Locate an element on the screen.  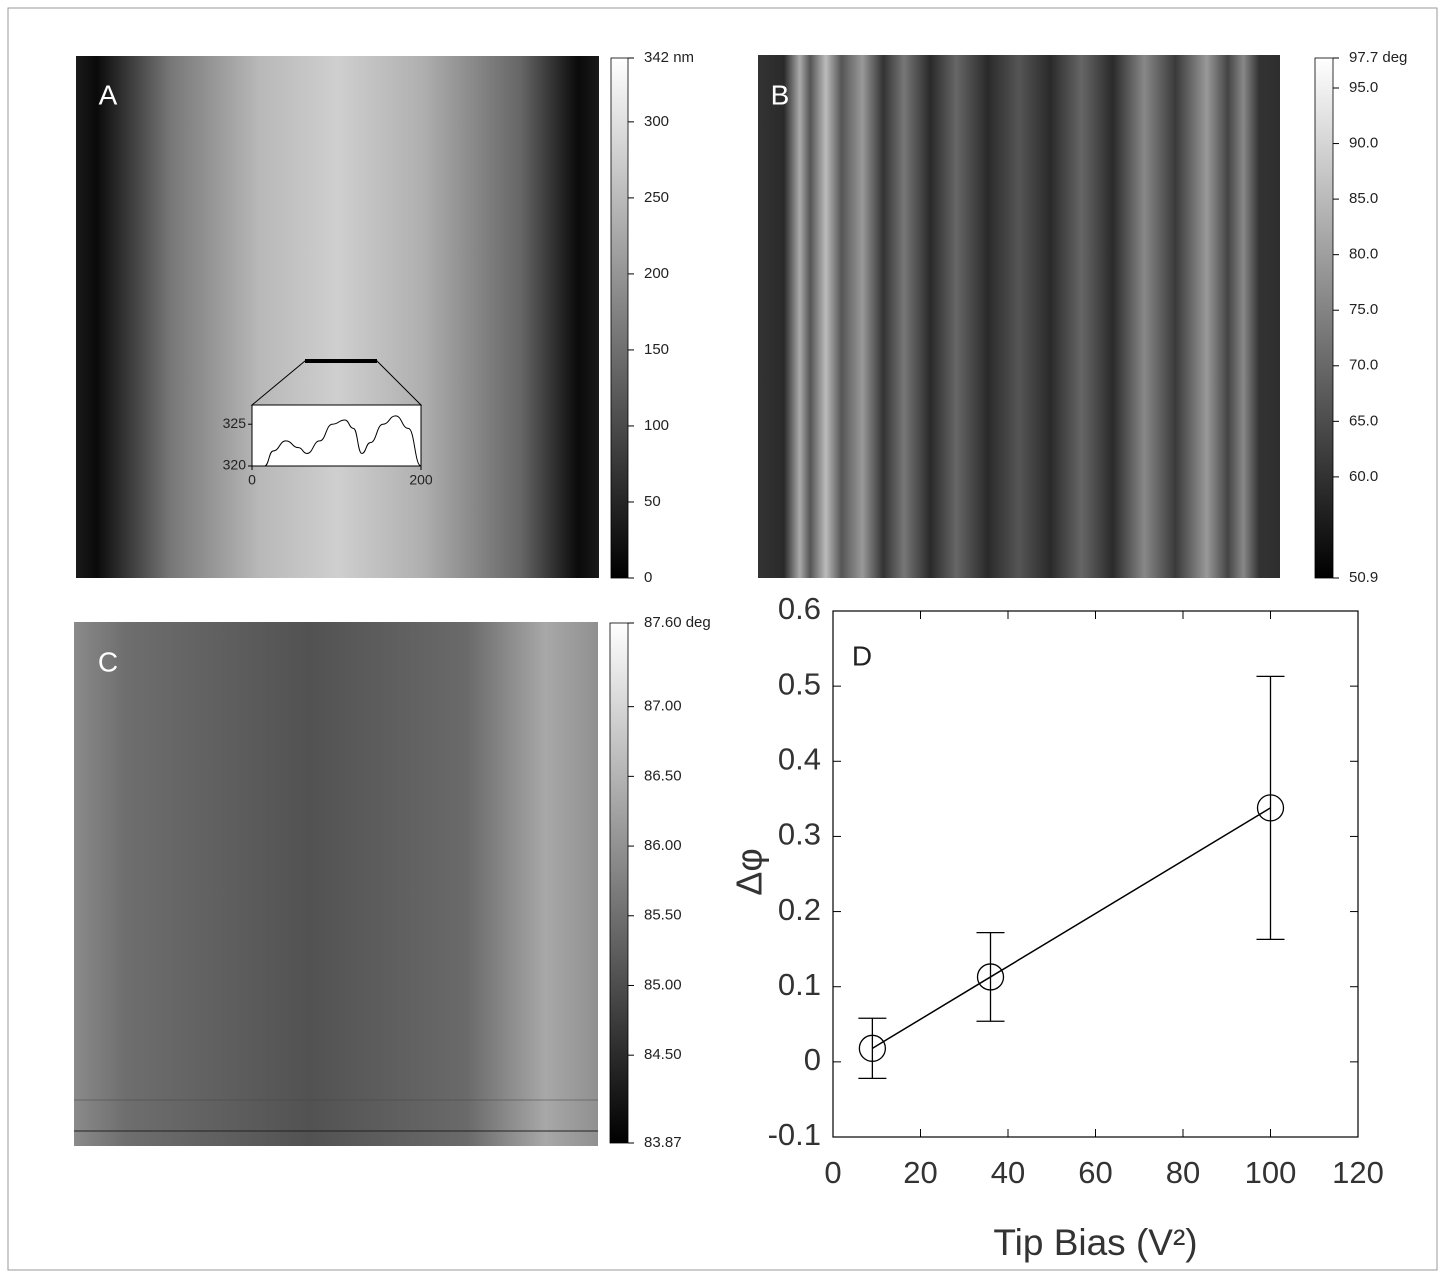
panel-label: B is located at coordinates (780, 94).